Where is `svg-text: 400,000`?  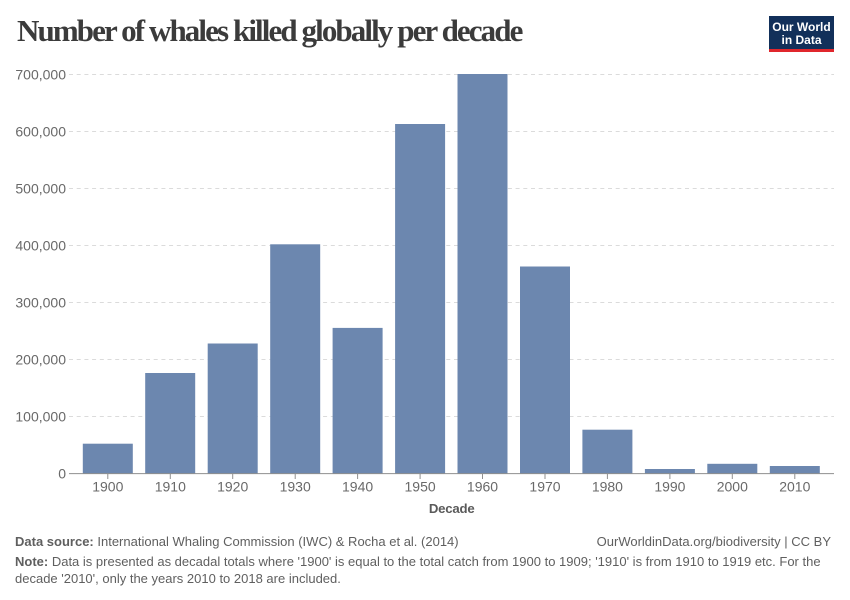
svg-text: 400,000 is located at coordinates (40, 246).